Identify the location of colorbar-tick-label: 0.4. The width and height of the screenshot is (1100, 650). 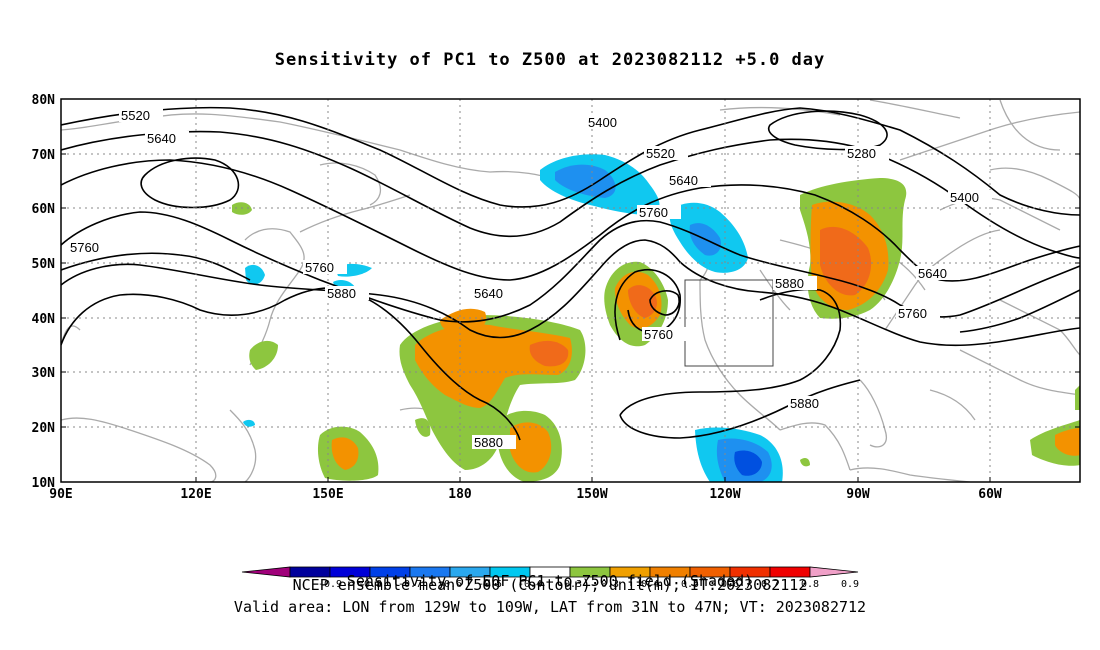
(650, 584).